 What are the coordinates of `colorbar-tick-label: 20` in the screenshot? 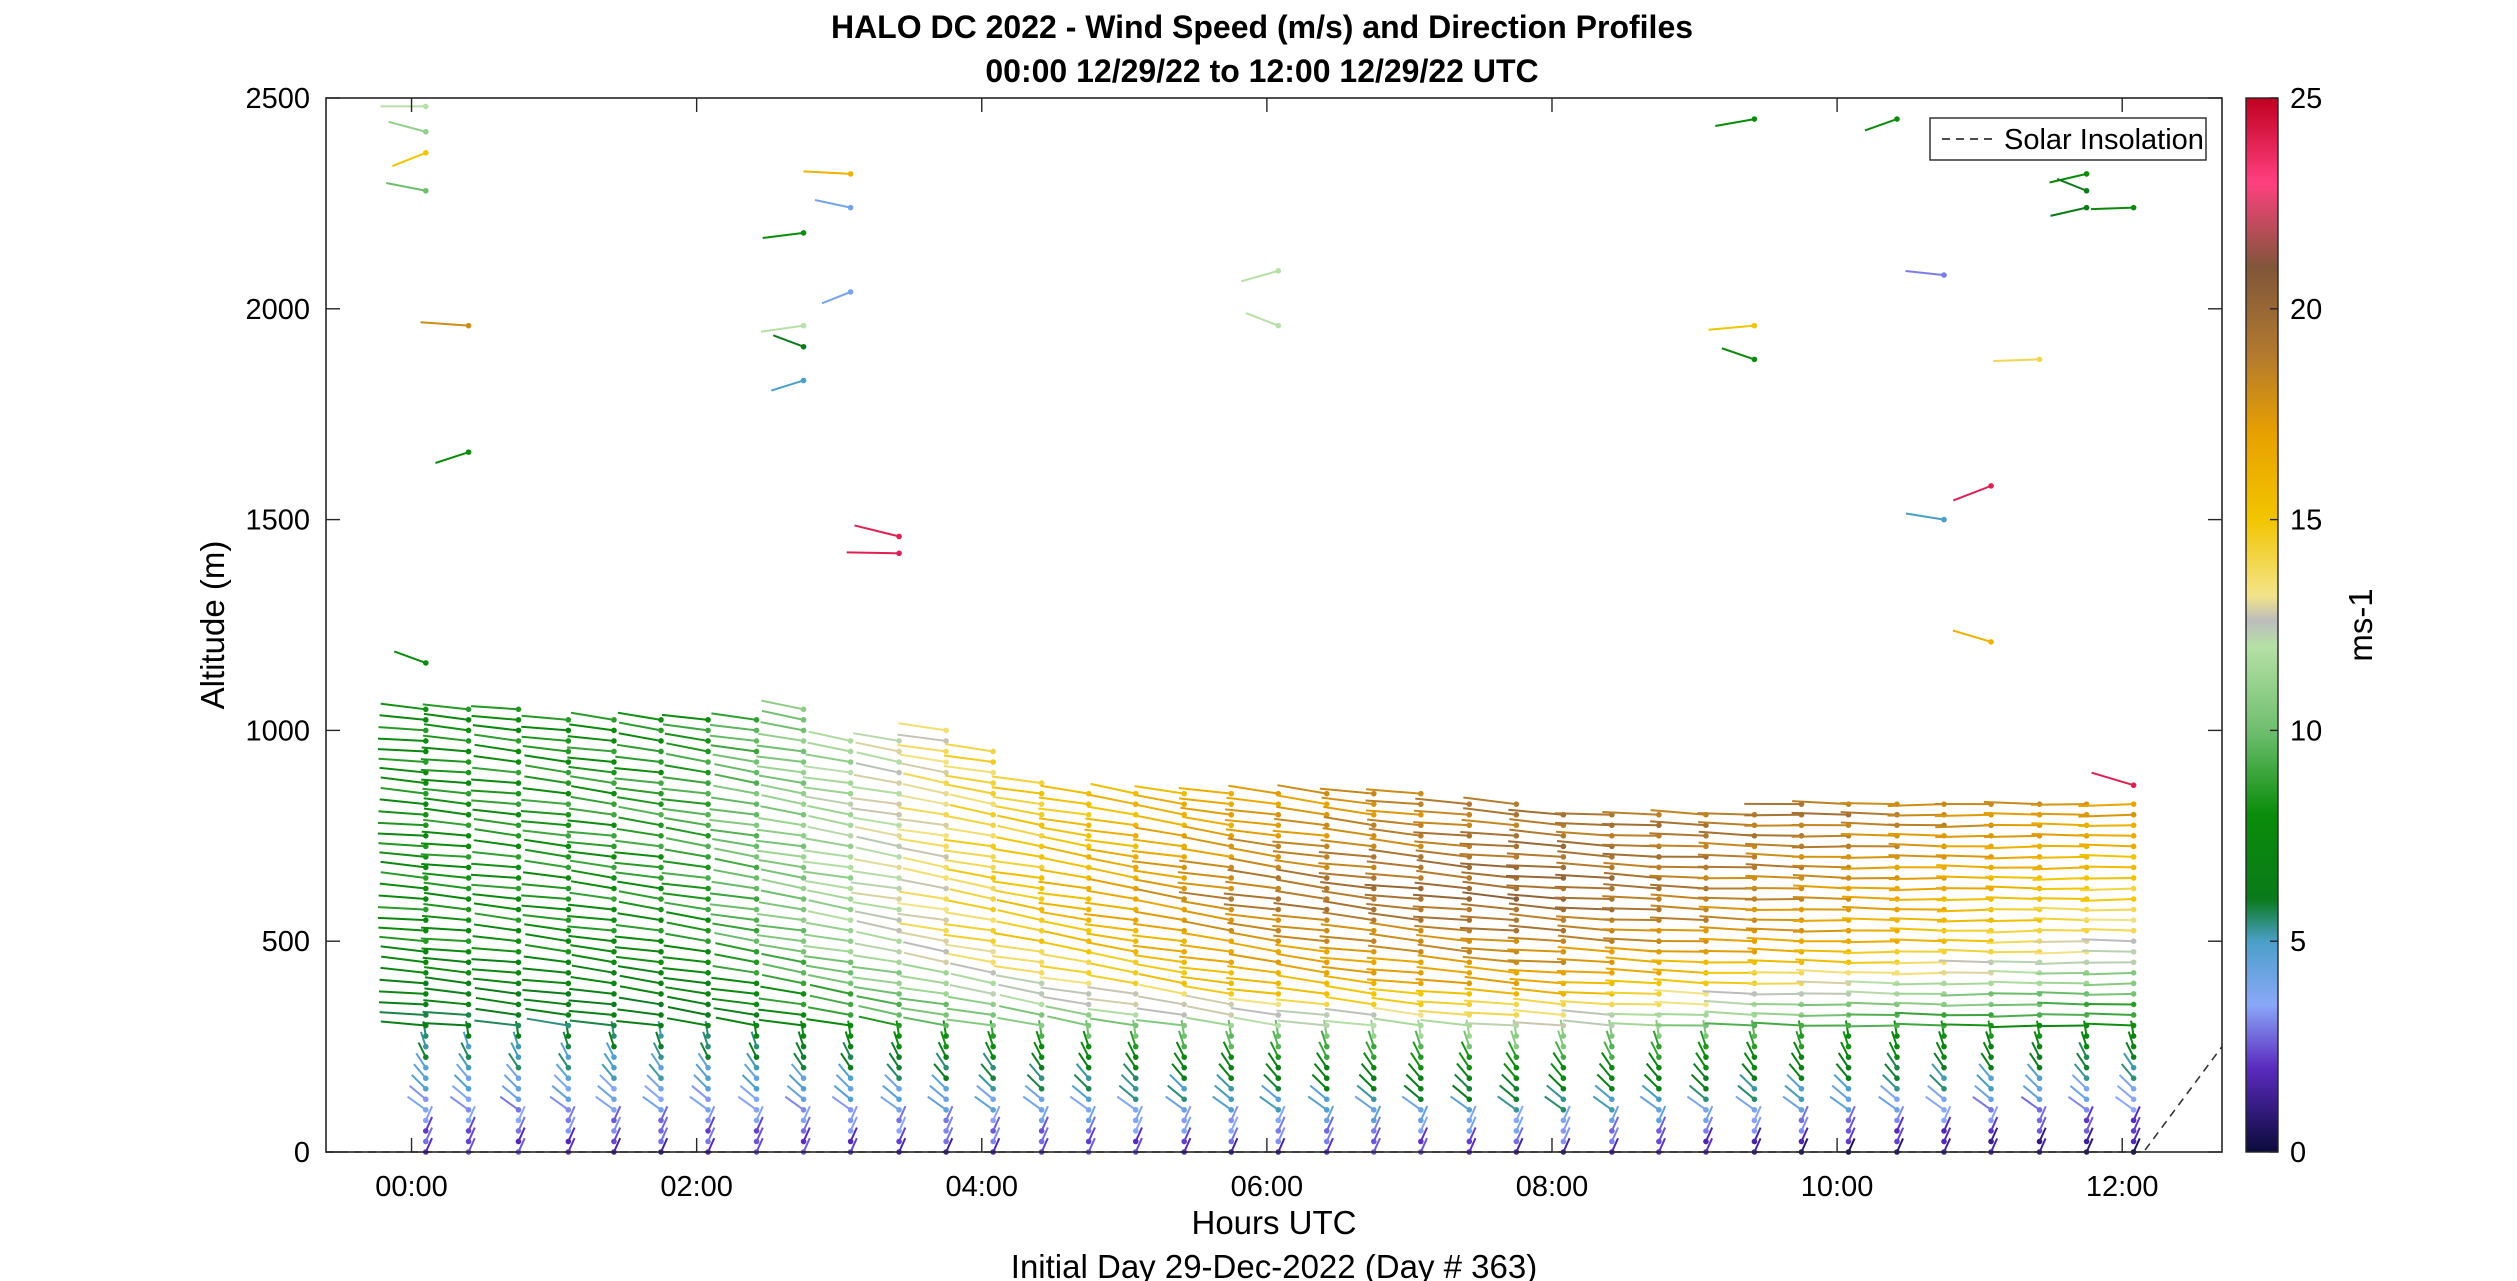 It's located at (2306, 310).